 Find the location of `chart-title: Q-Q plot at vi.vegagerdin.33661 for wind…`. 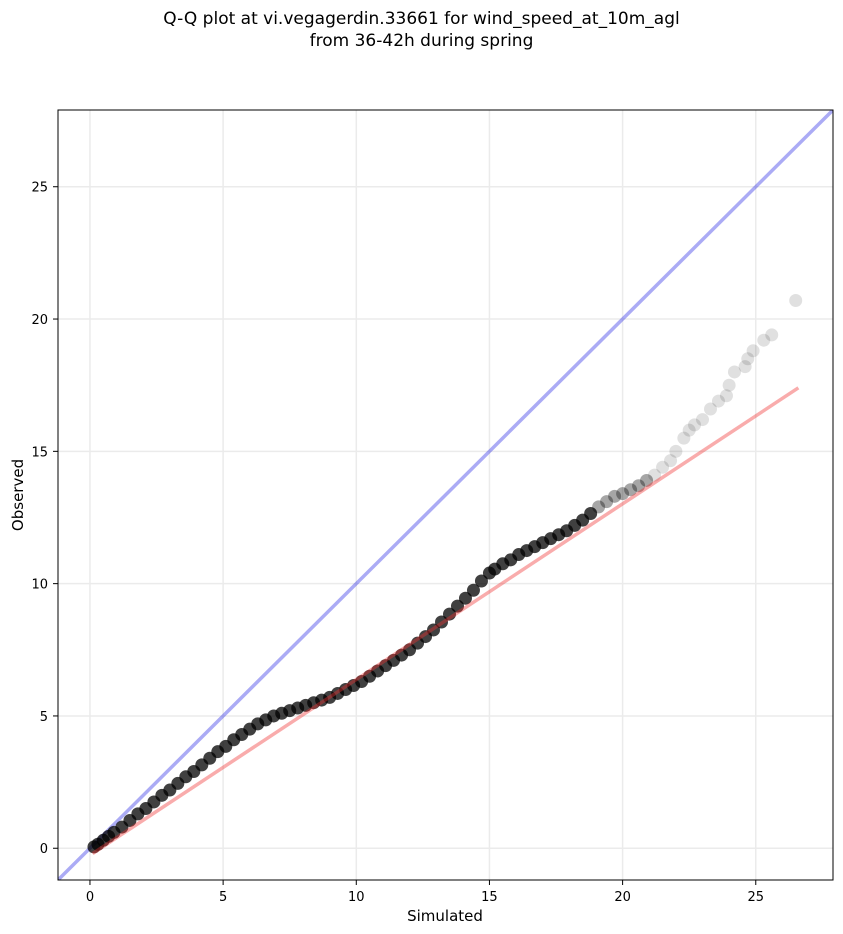

chart-title: Q-Q plot at vi.vegagerdin.33661 for wind… is located at coordinates (421, 30).